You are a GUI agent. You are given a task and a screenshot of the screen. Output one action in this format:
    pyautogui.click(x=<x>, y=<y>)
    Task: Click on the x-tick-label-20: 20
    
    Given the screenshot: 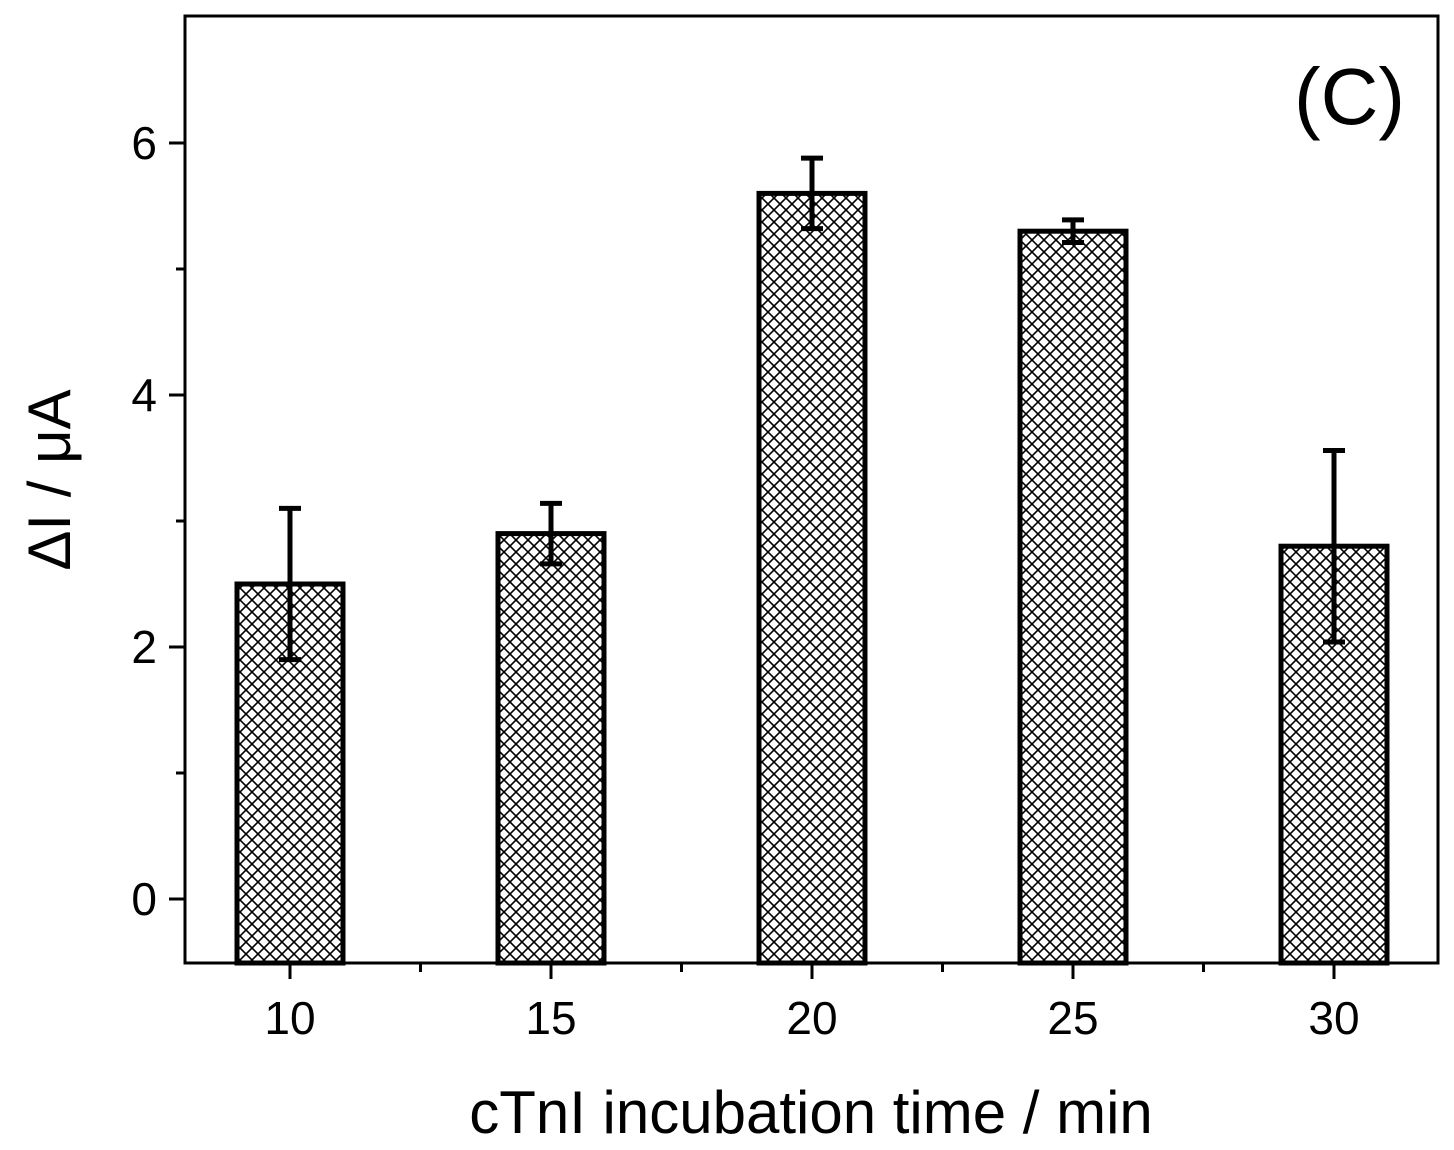 What is the action you would take?
    pyautogui.click(x=811, y=1018)
    